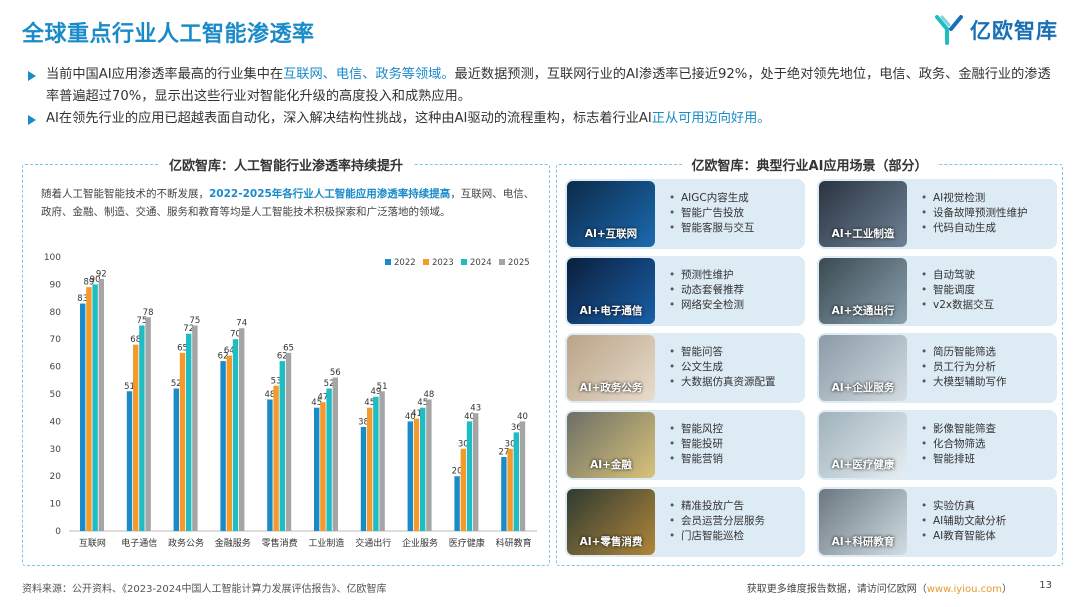 This screenshot has width=1080, height=607. What do you see at coordinates (611, 542) in the screenshot?
I see `scenario-label: AI+零售消费` at bounding box center [611, 542].